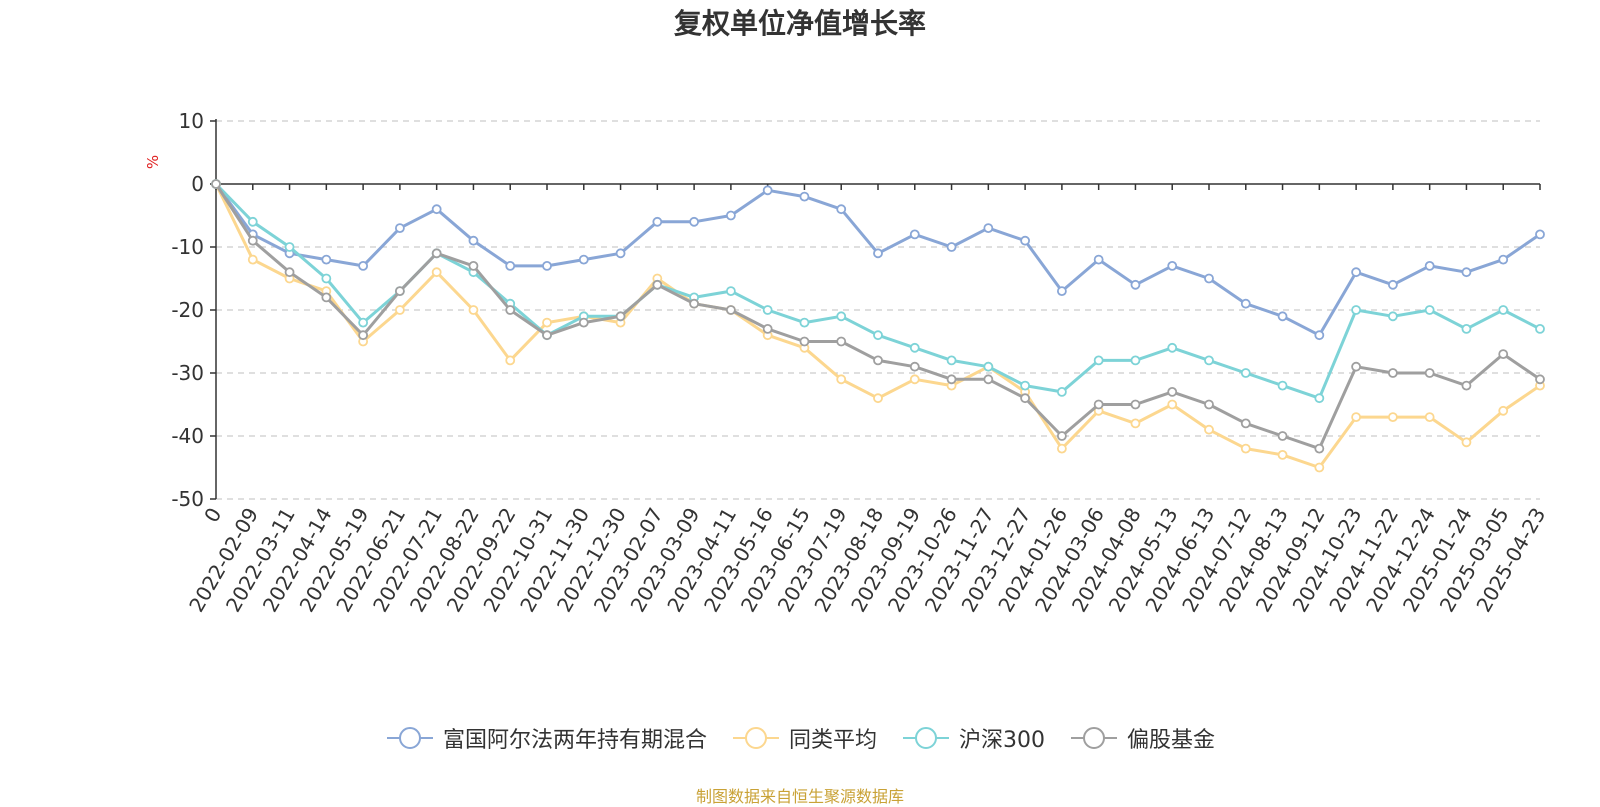 The width and height of the screenshot is (1600, 807). Describe the element at coordinates (187, 373) in the screenshot. I see `y-tick-label: -30` at that location.